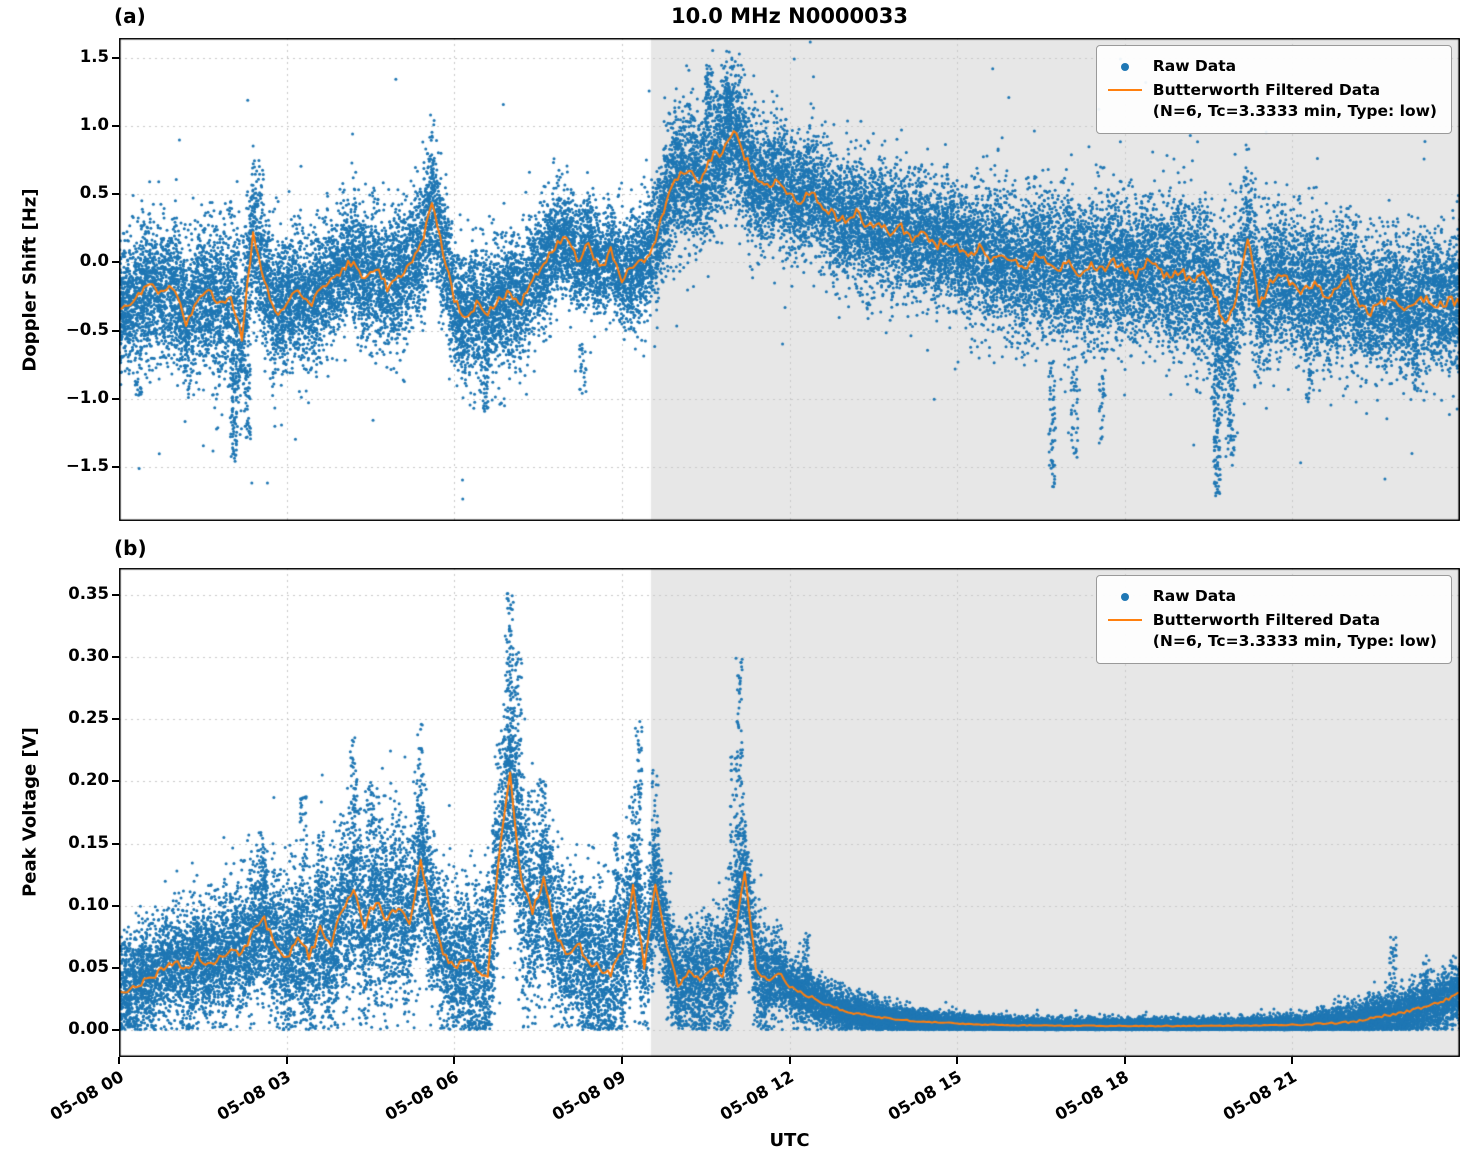 The height and width of the screenshot is (1172, 1472). What do you see at coordinates (94, 125) in the screenshot?
I see `y-tick-label: 1.0` at bounding box center [94, 125].